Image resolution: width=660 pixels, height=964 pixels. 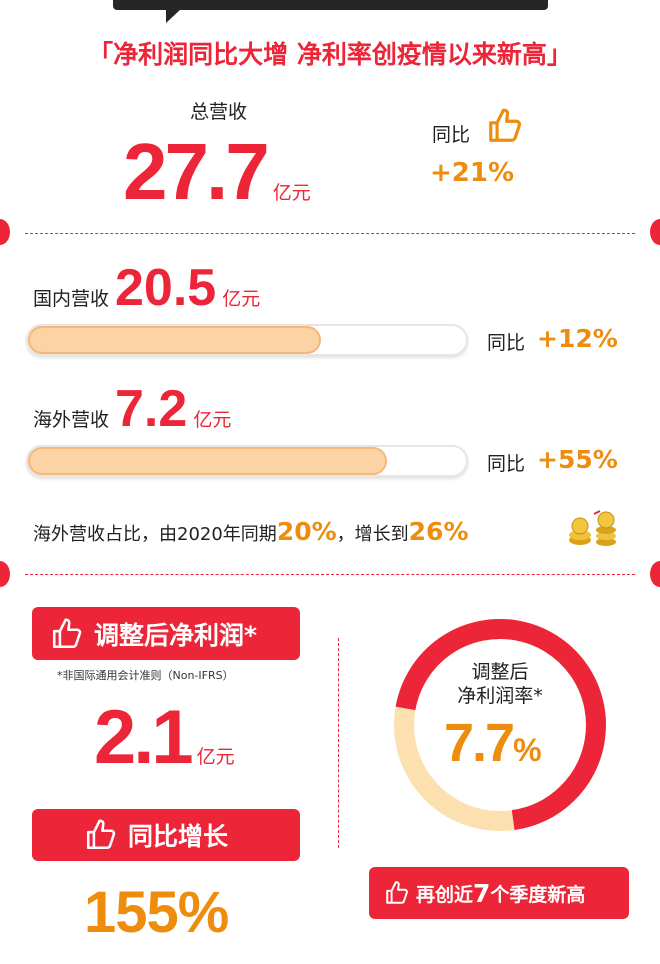 What do you see at coordinates (291, 193) in the screenshot?
I see `total-unit: 亿元` at bounding box center [291, 193].